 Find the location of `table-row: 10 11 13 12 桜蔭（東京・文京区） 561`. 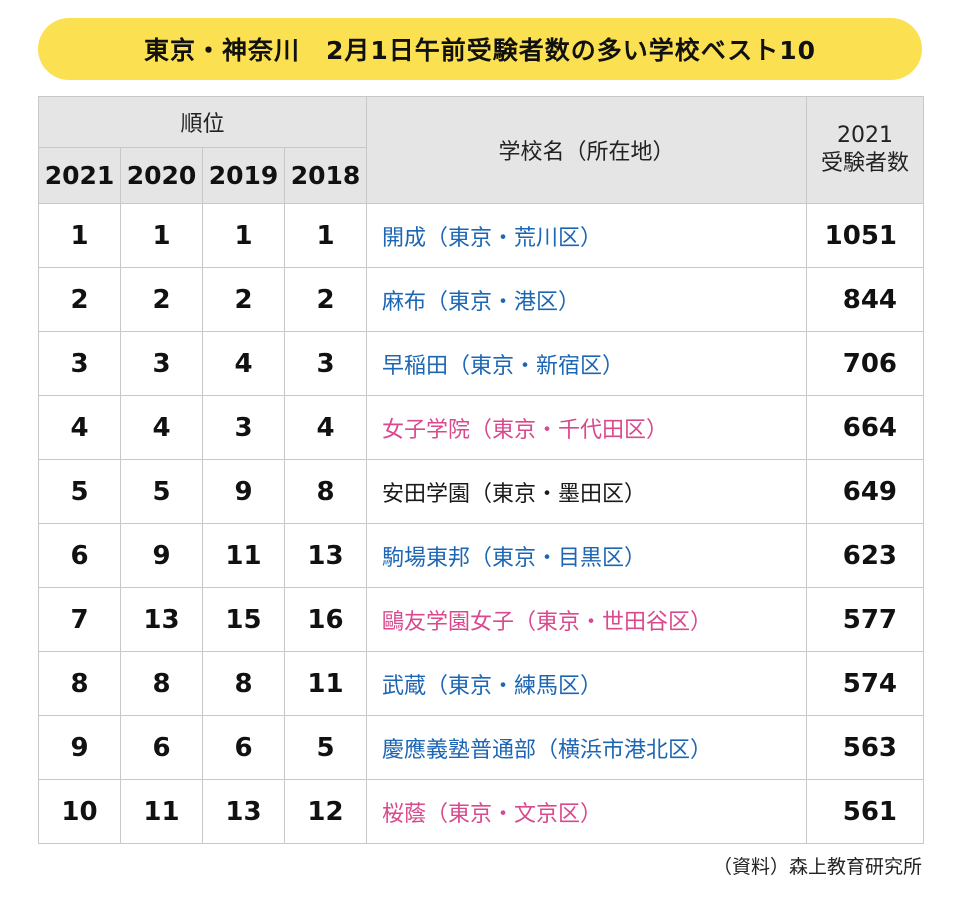

table-row: 10 11 13 12 桜蔭（東京・文京区） 561 is located at coordinates (481, 811).